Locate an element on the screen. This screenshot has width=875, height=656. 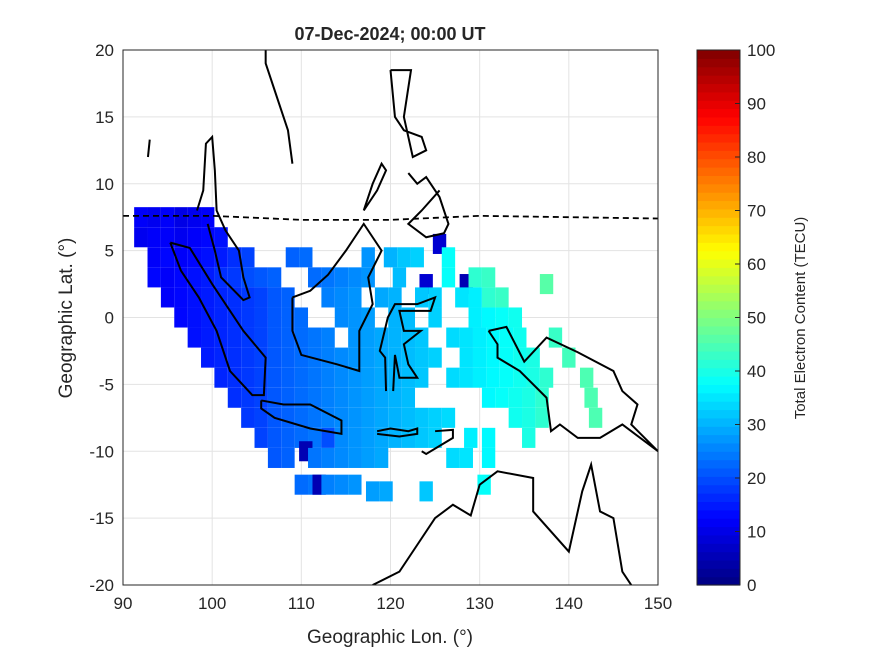
colorbar: 0 10 20 30 40 50 60 70 80 90 100 is located at coordinates (735, 318).